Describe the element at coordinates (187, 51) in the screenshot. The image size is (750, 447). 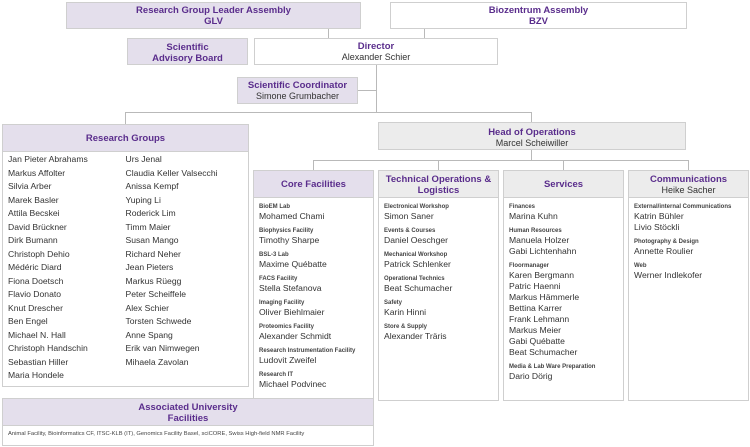
I see `sab-box: Scientific Advisory Board` at that location.